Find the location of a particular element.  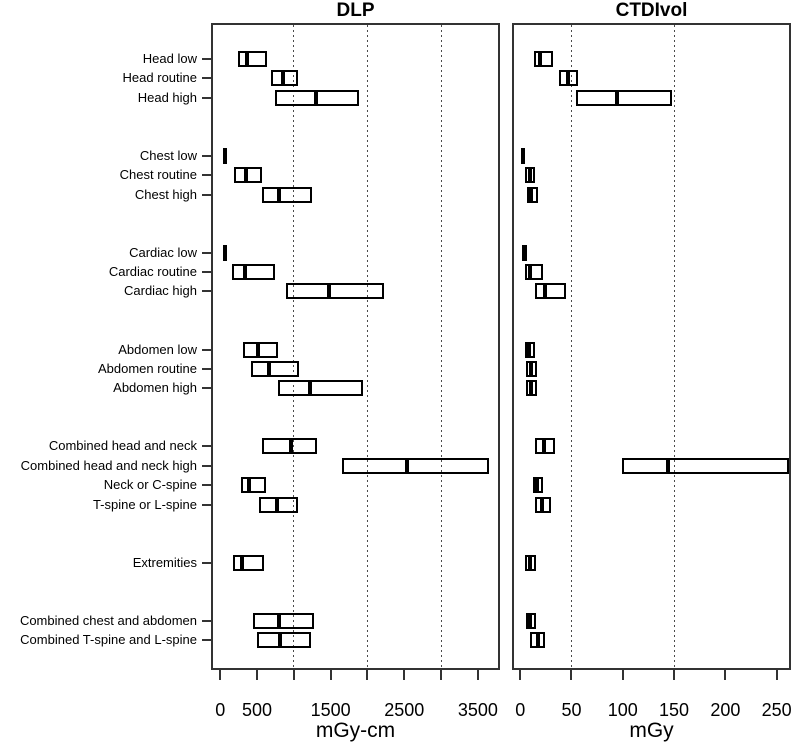

category-label-combined-chest-and-abdomen: Combined chest and abdomen is located at coordinates (108, 620).